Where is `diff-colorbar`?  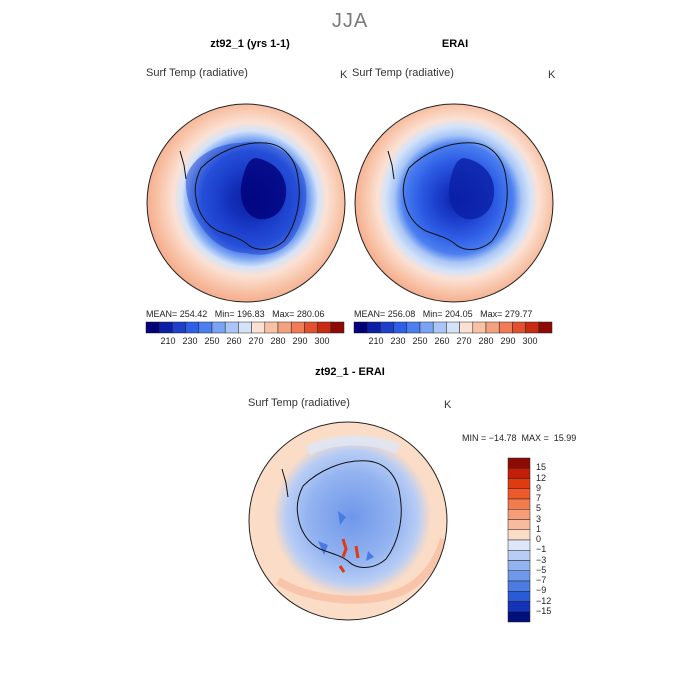
diff-colorbar is located at coordinates (519, 540).